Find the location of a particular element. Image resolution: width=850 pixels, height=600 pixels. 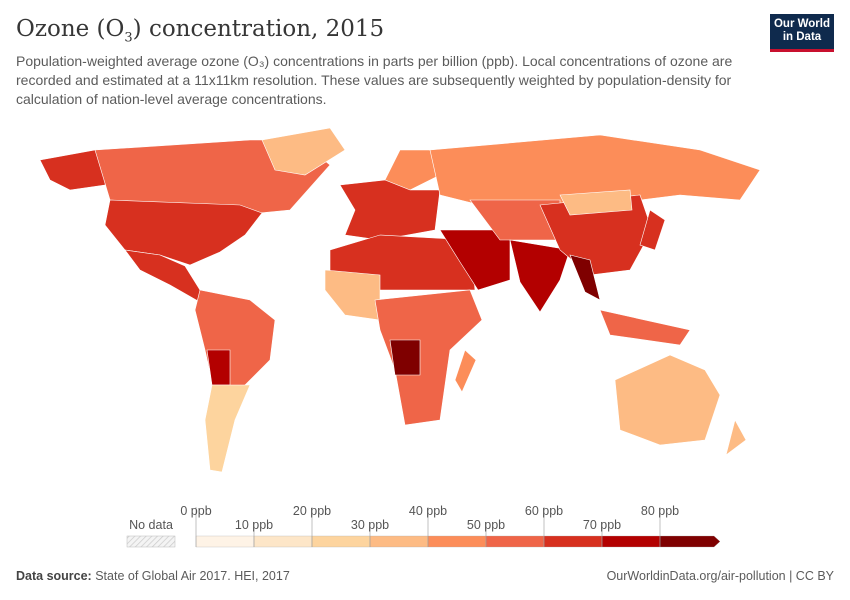

legend-tick-label: 80 ppb is located at coordinates (660, 511).